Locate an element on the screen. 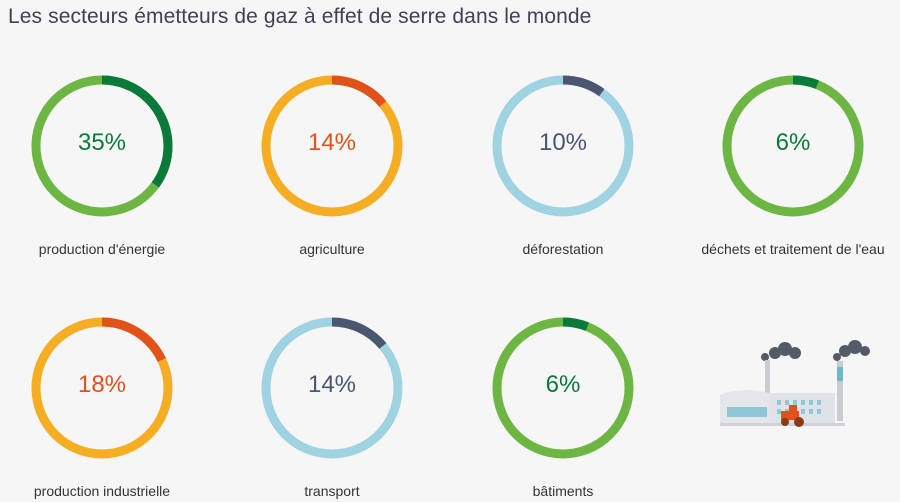 This screenshot has width=900, height=502. donut-card: 6% bâtiments is located at coordinates (563, 407).